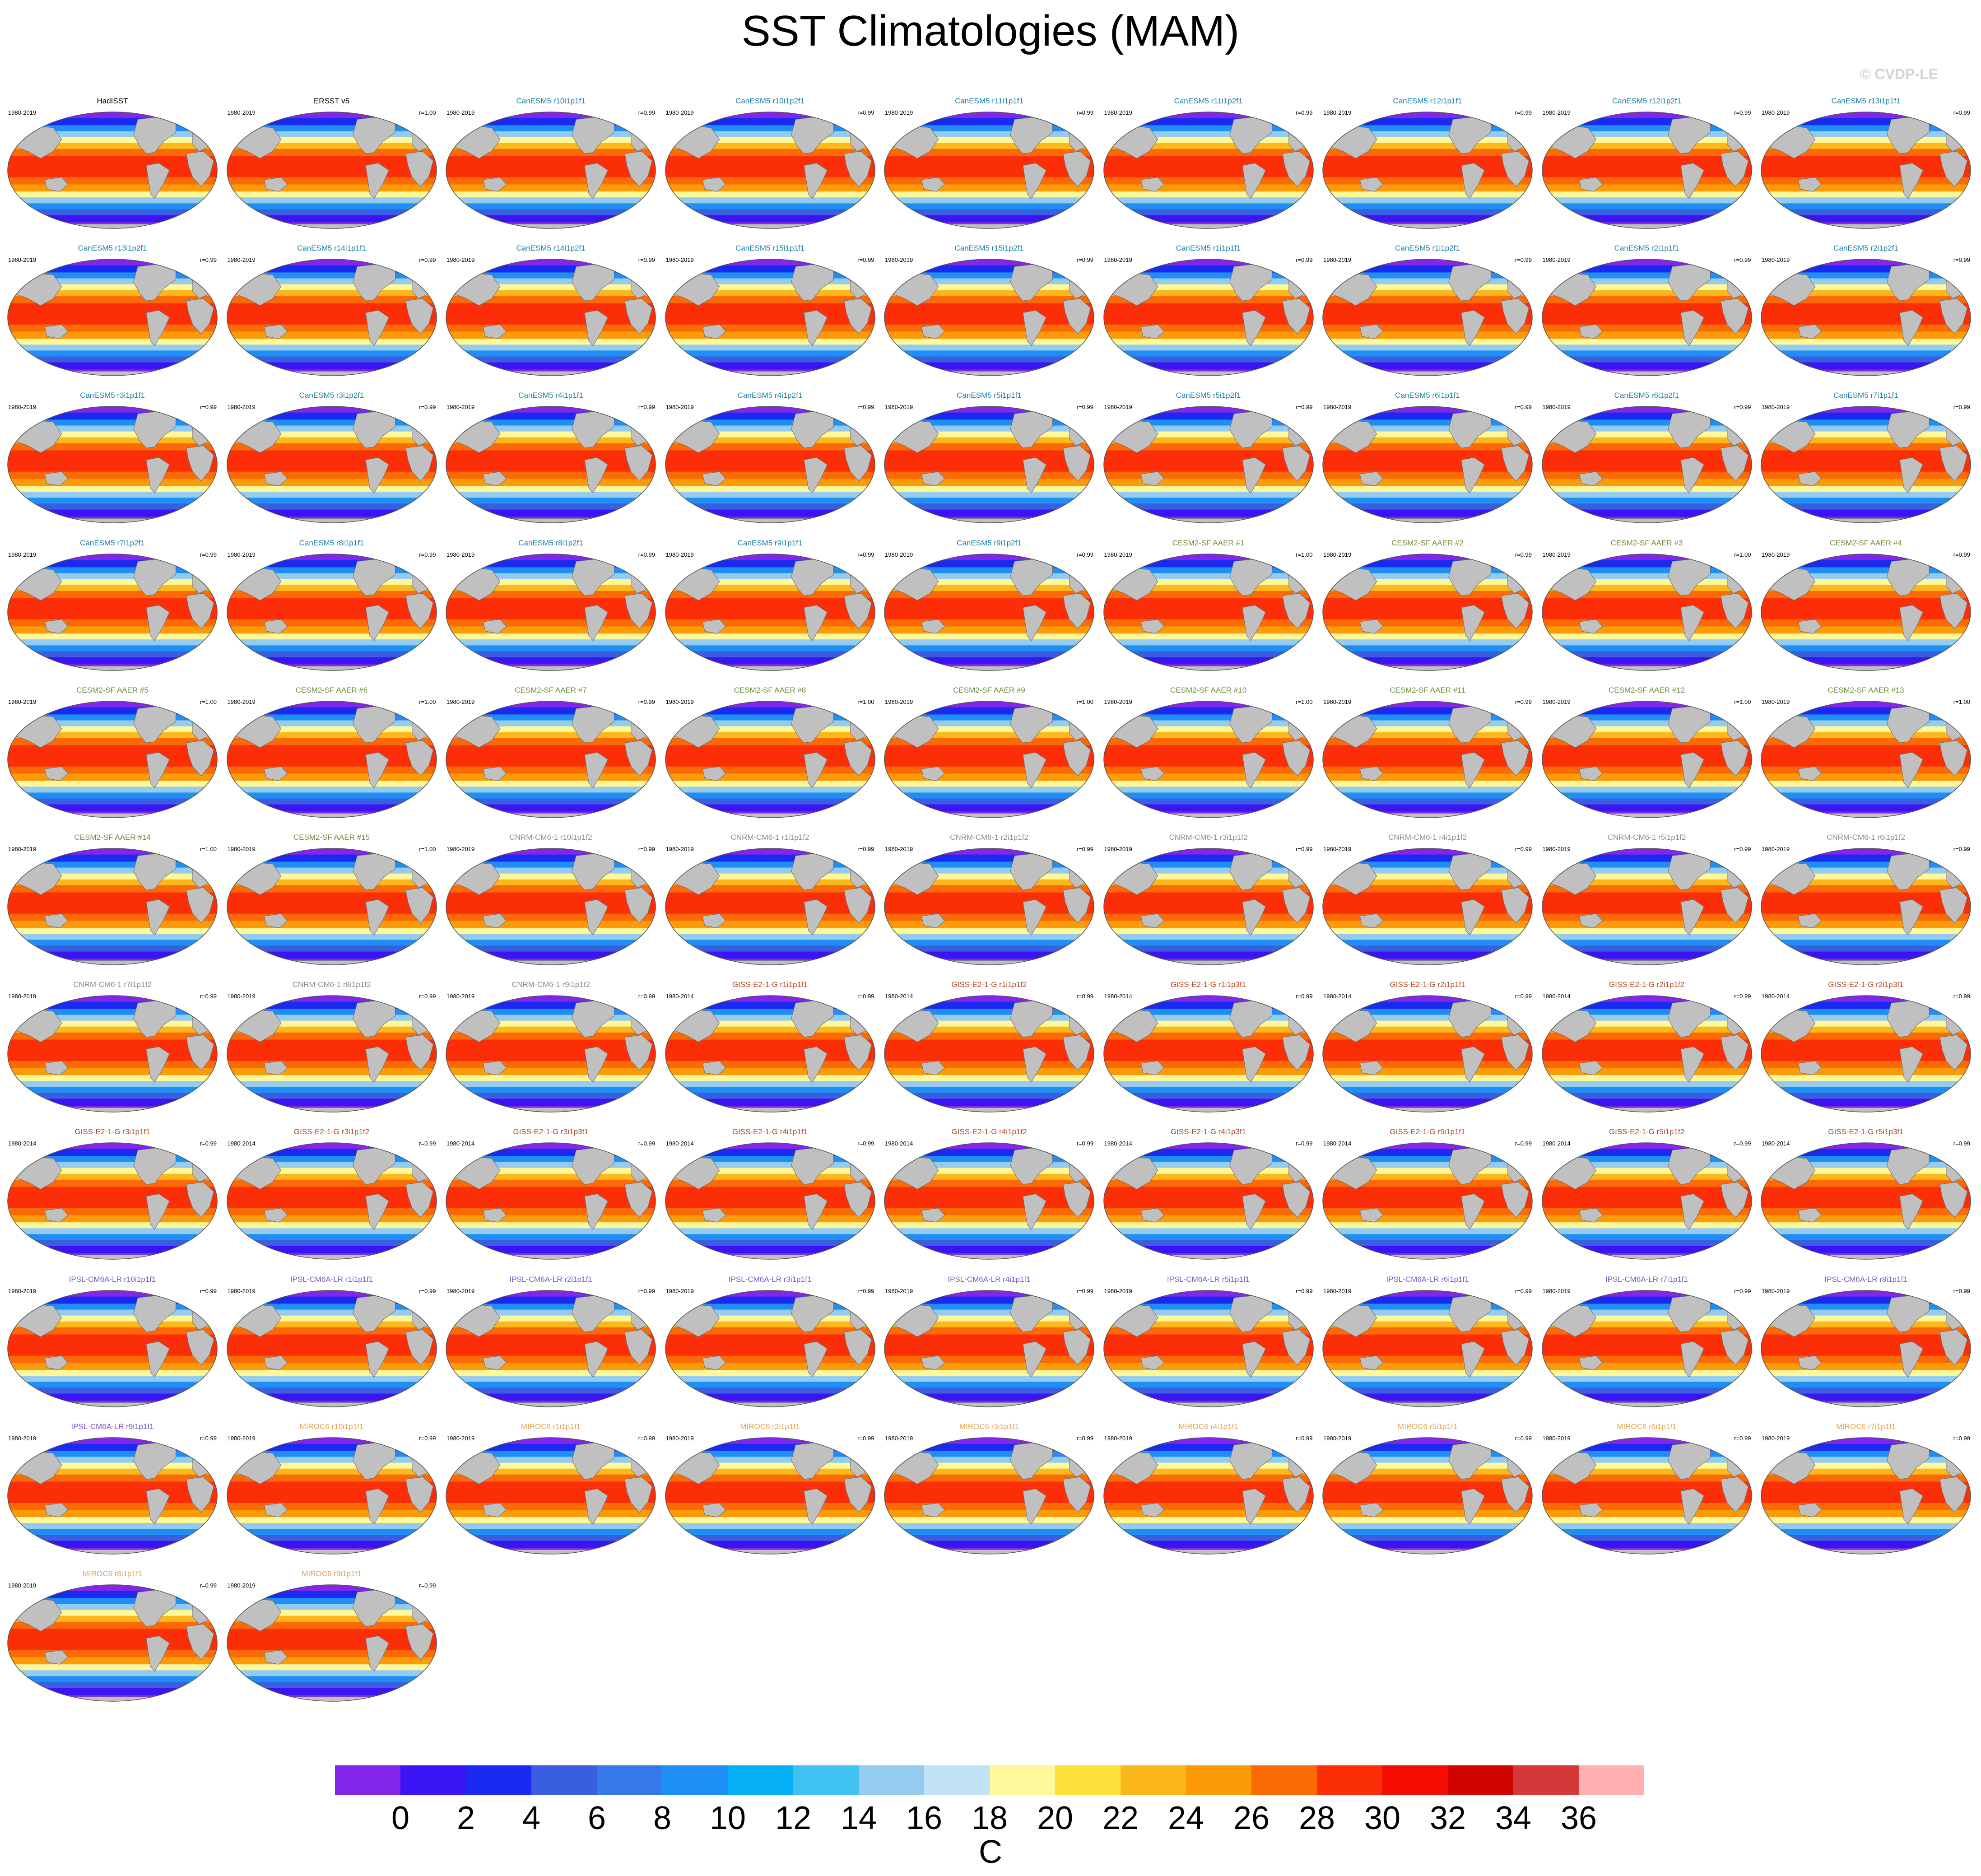 The height and width of the screenshot is (1876, 1981). Describe the element at coordinates (550, 1279) in the screenshot. I see `panel-title: IPSL-CM6A-LR r2i1p1f1` at that location.